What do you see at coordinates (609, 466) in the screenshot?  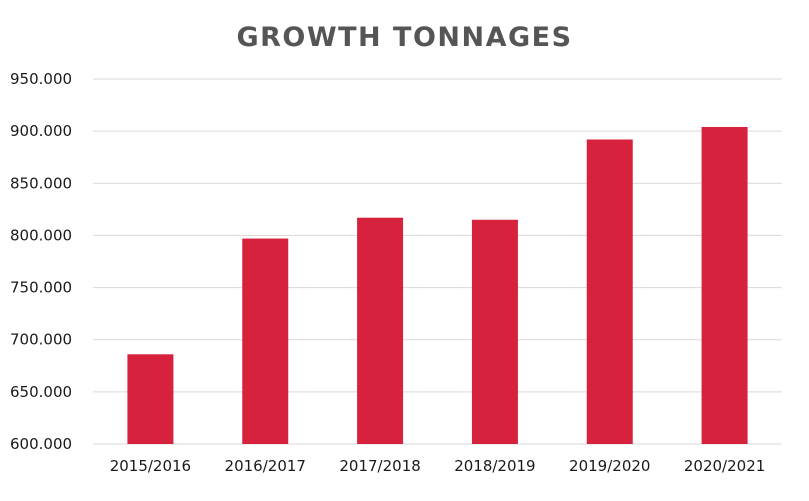 I see `x-tick-label: 2019/2020` at bounding box center [609, 466].